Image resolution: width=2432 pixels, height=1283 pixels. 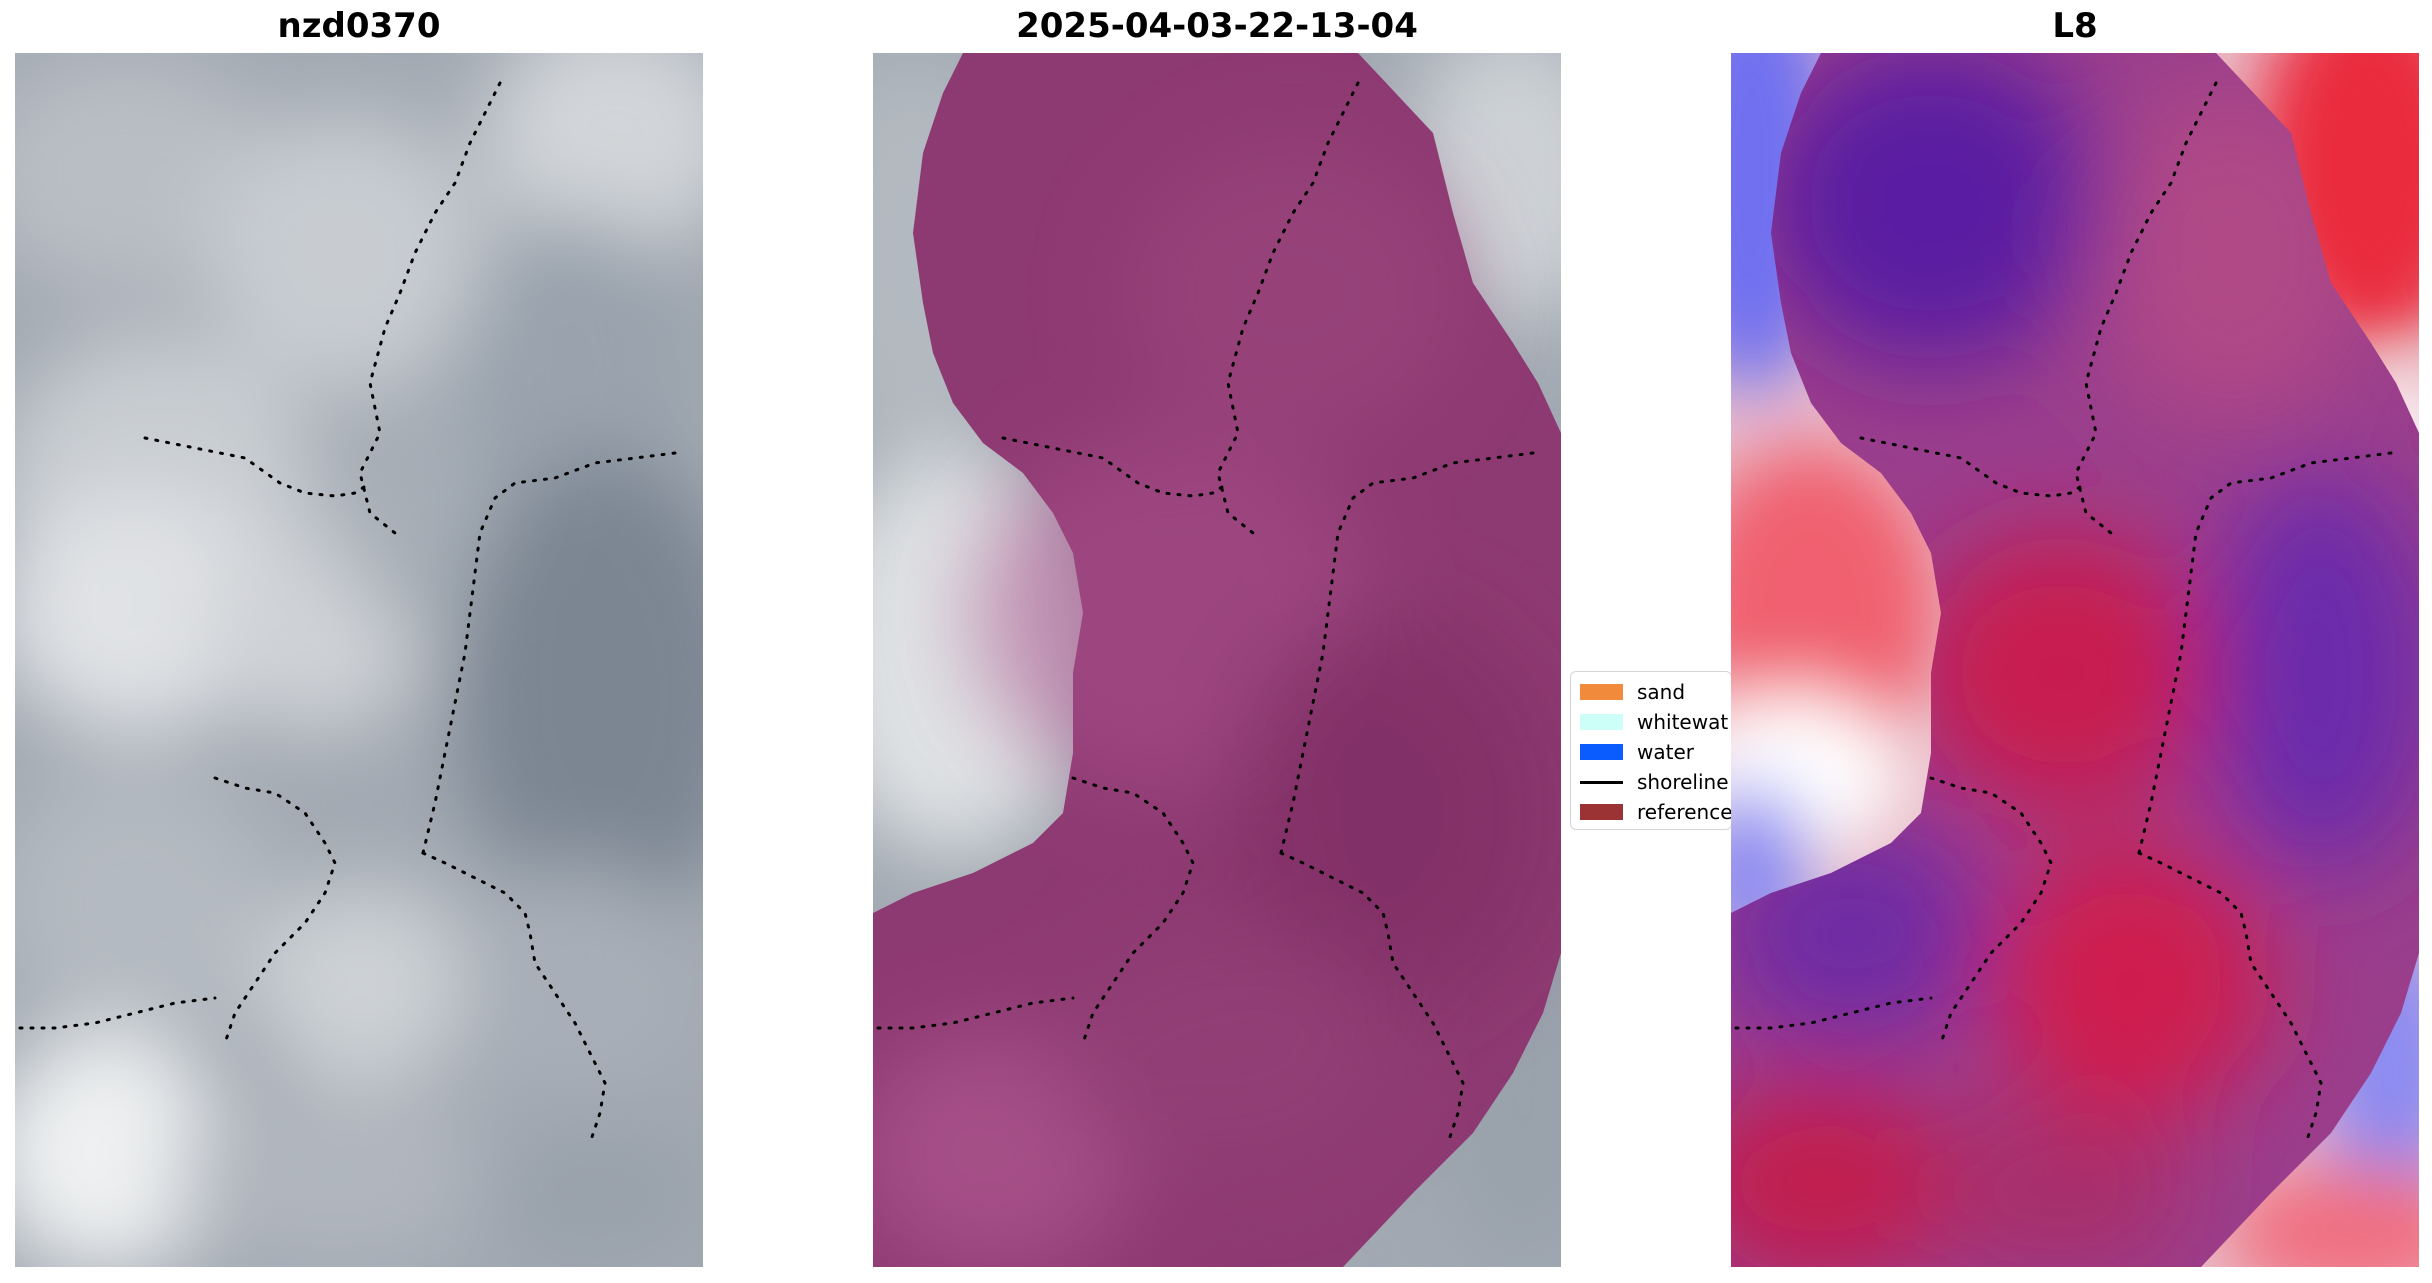 What do you see at coordinates (1632, 692) in the screenshot?
I see `legend-item-sand: sand` at bounding box center [1632, 692].